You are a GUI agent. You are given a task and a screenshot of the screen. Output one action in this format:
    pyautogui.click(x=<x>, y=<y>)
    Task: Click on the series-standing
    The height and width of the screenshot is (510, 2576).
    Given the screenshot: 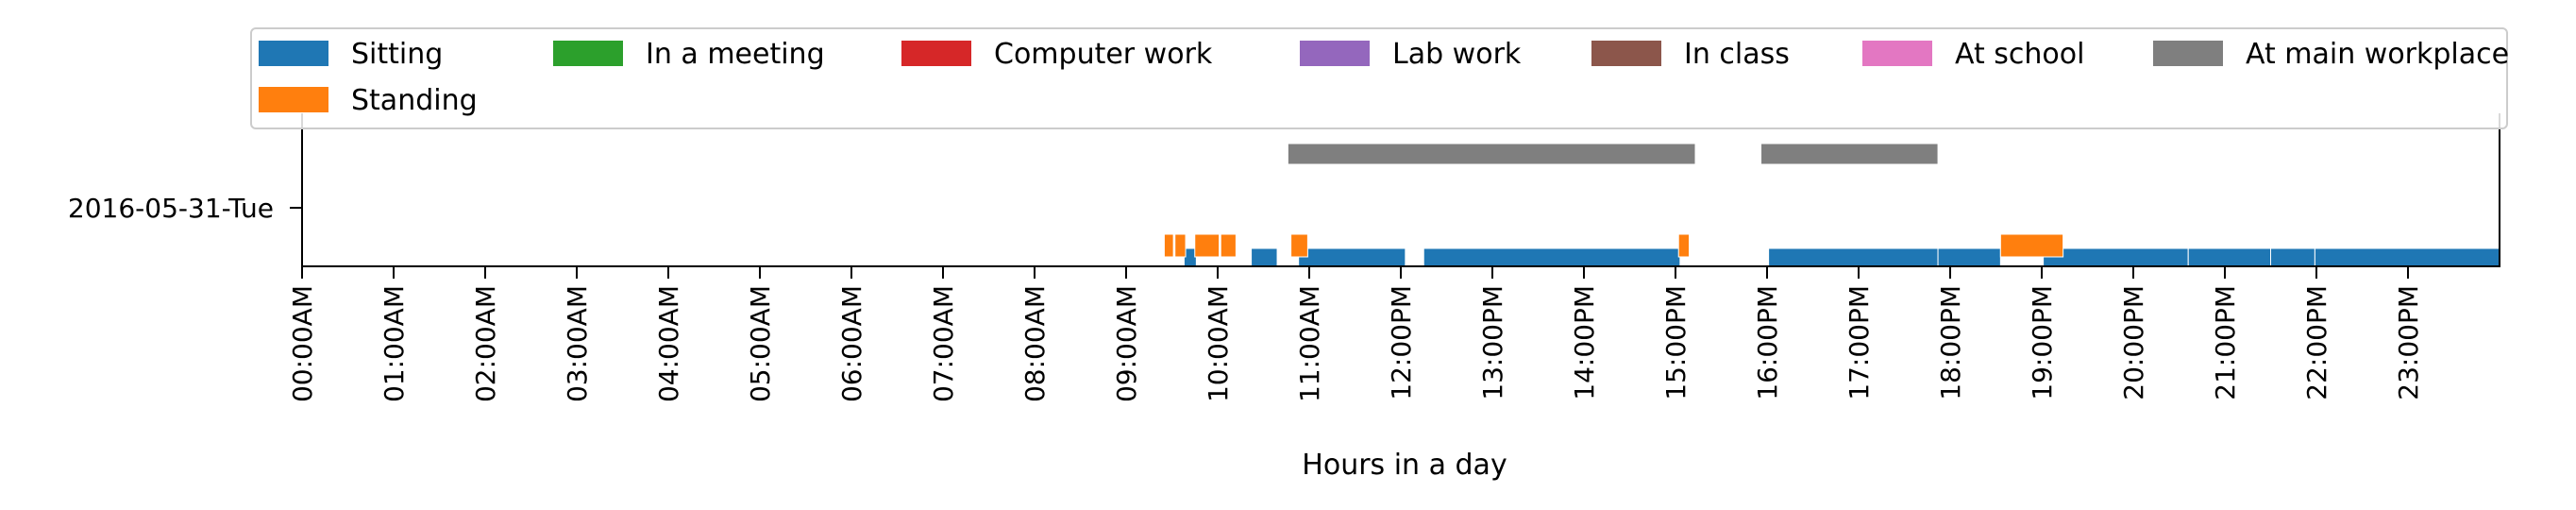 What is the action you would take?
    pyautogui.click(x=1614, y=245)
    